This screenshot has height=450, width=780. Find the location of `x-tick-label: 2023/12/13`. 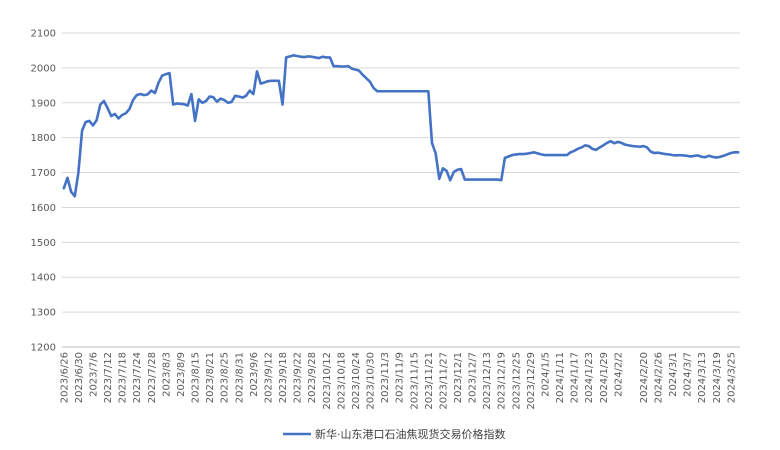

x-tick-label: 2023/12/13 is located at coordinates (487, 381).